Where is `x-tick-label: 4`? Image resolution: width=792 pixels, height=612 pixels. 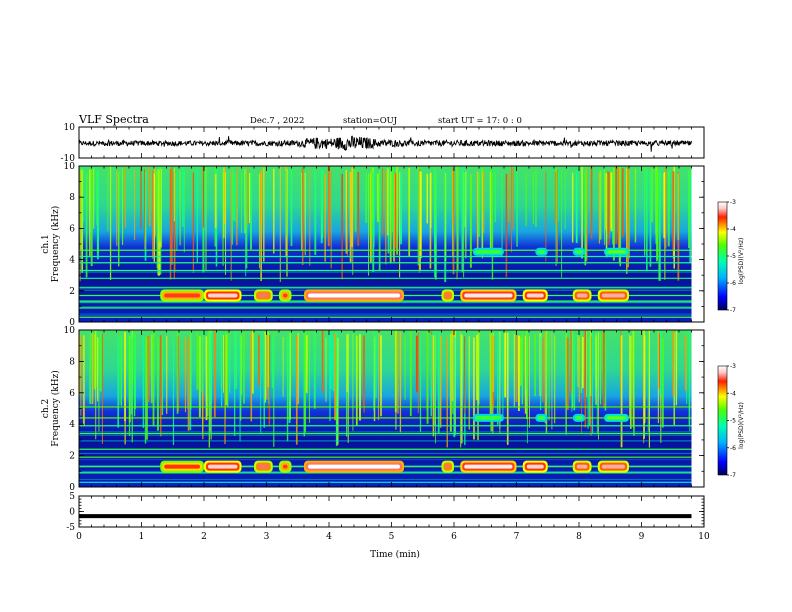
x-tick-label: 4 is located at coordinates (329, 537).